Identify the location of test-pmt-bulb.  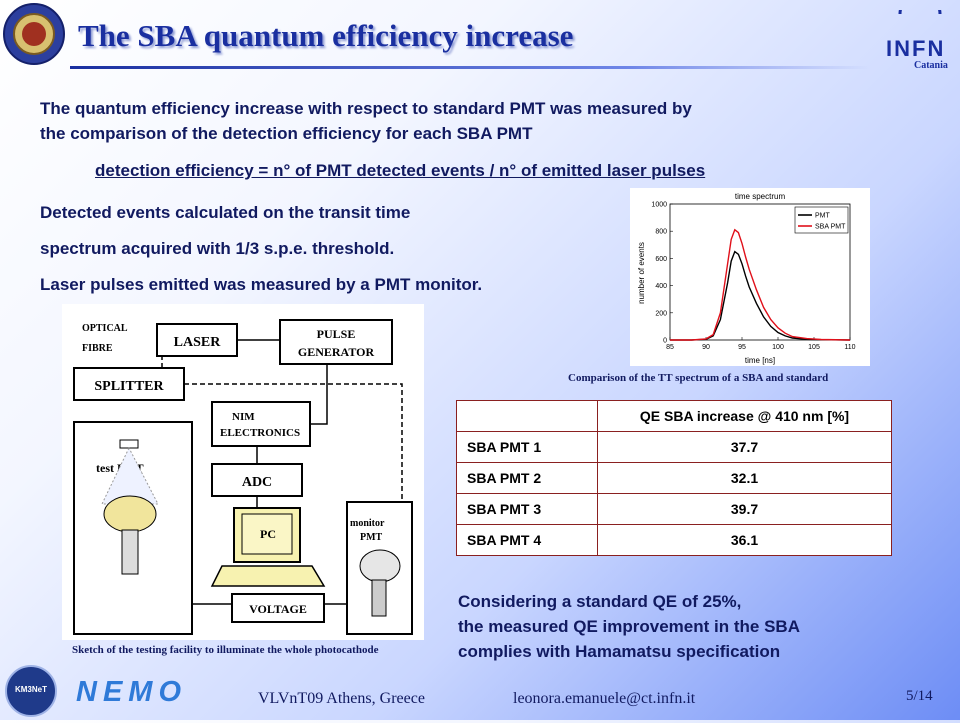
(130, 514).